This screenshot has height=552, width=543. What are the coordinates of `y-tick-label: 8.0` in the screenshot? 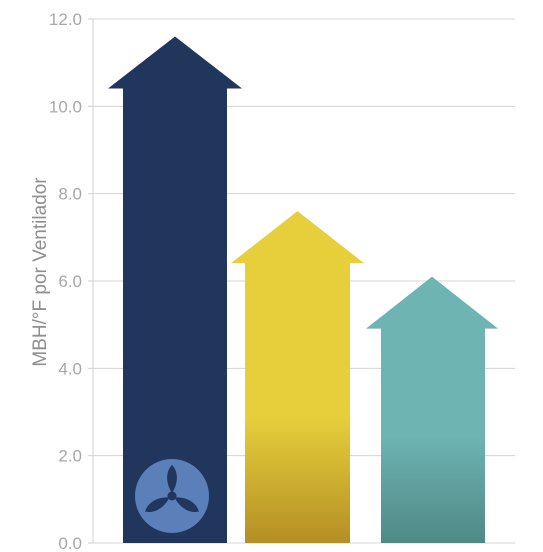 It's located at (70, 194).